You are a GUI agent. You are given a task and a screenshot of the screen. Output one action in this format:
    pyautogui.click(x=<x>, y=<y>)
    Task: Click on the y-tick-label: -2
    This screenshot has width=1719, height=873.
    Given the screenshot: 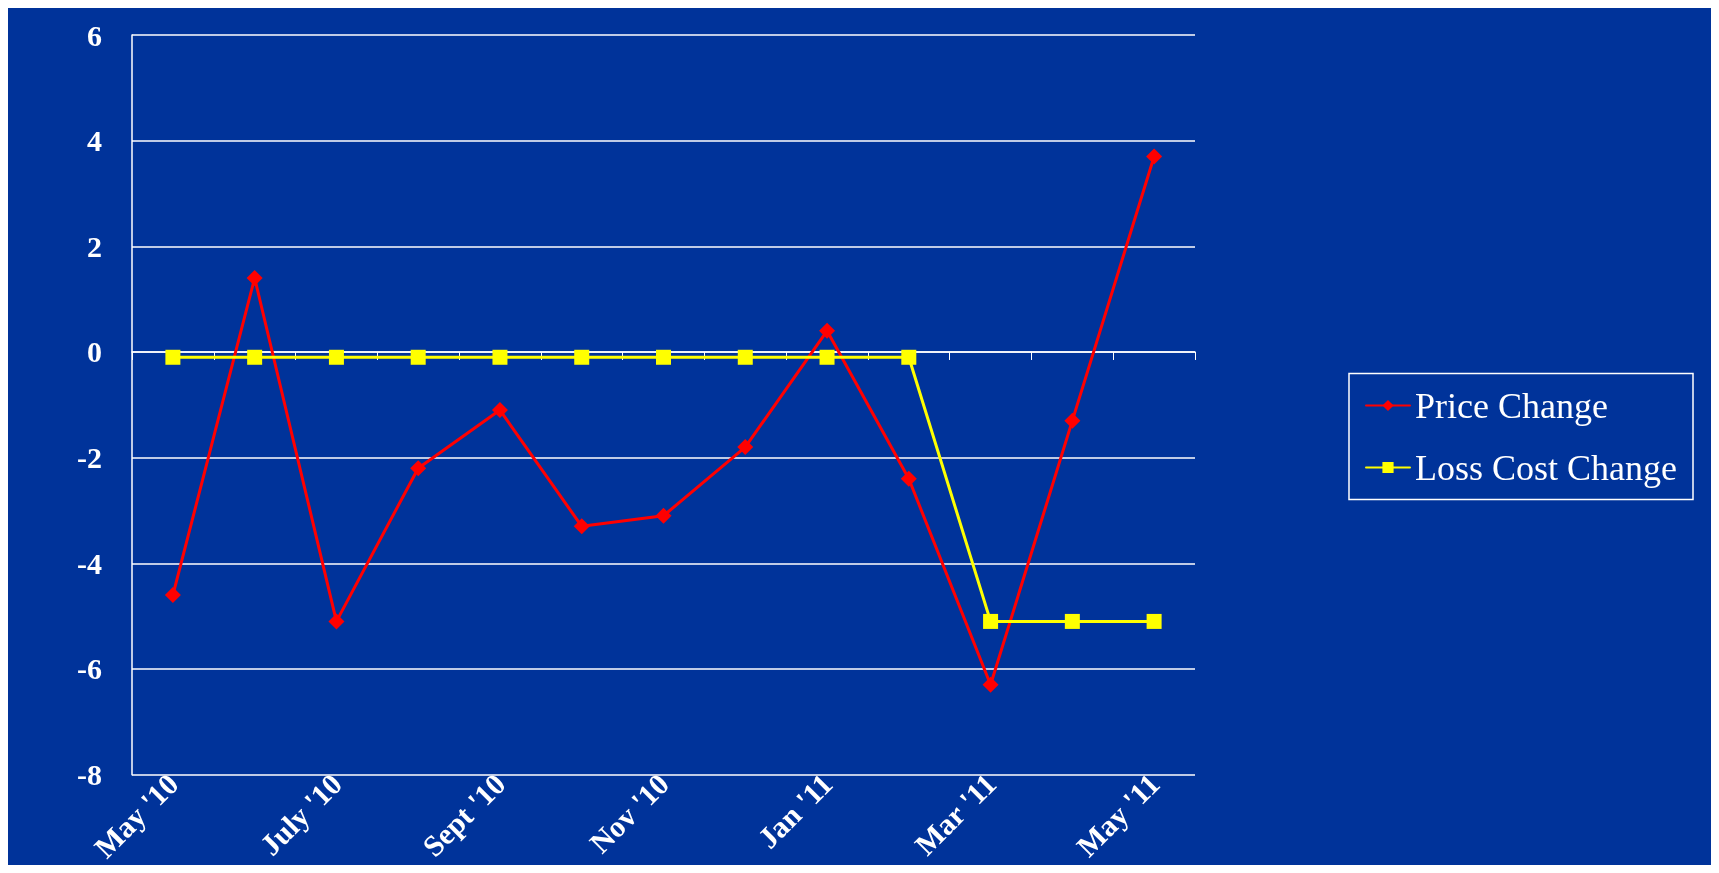 What is the action you would take?
    pyautogui.click(x=89, y=458)
    